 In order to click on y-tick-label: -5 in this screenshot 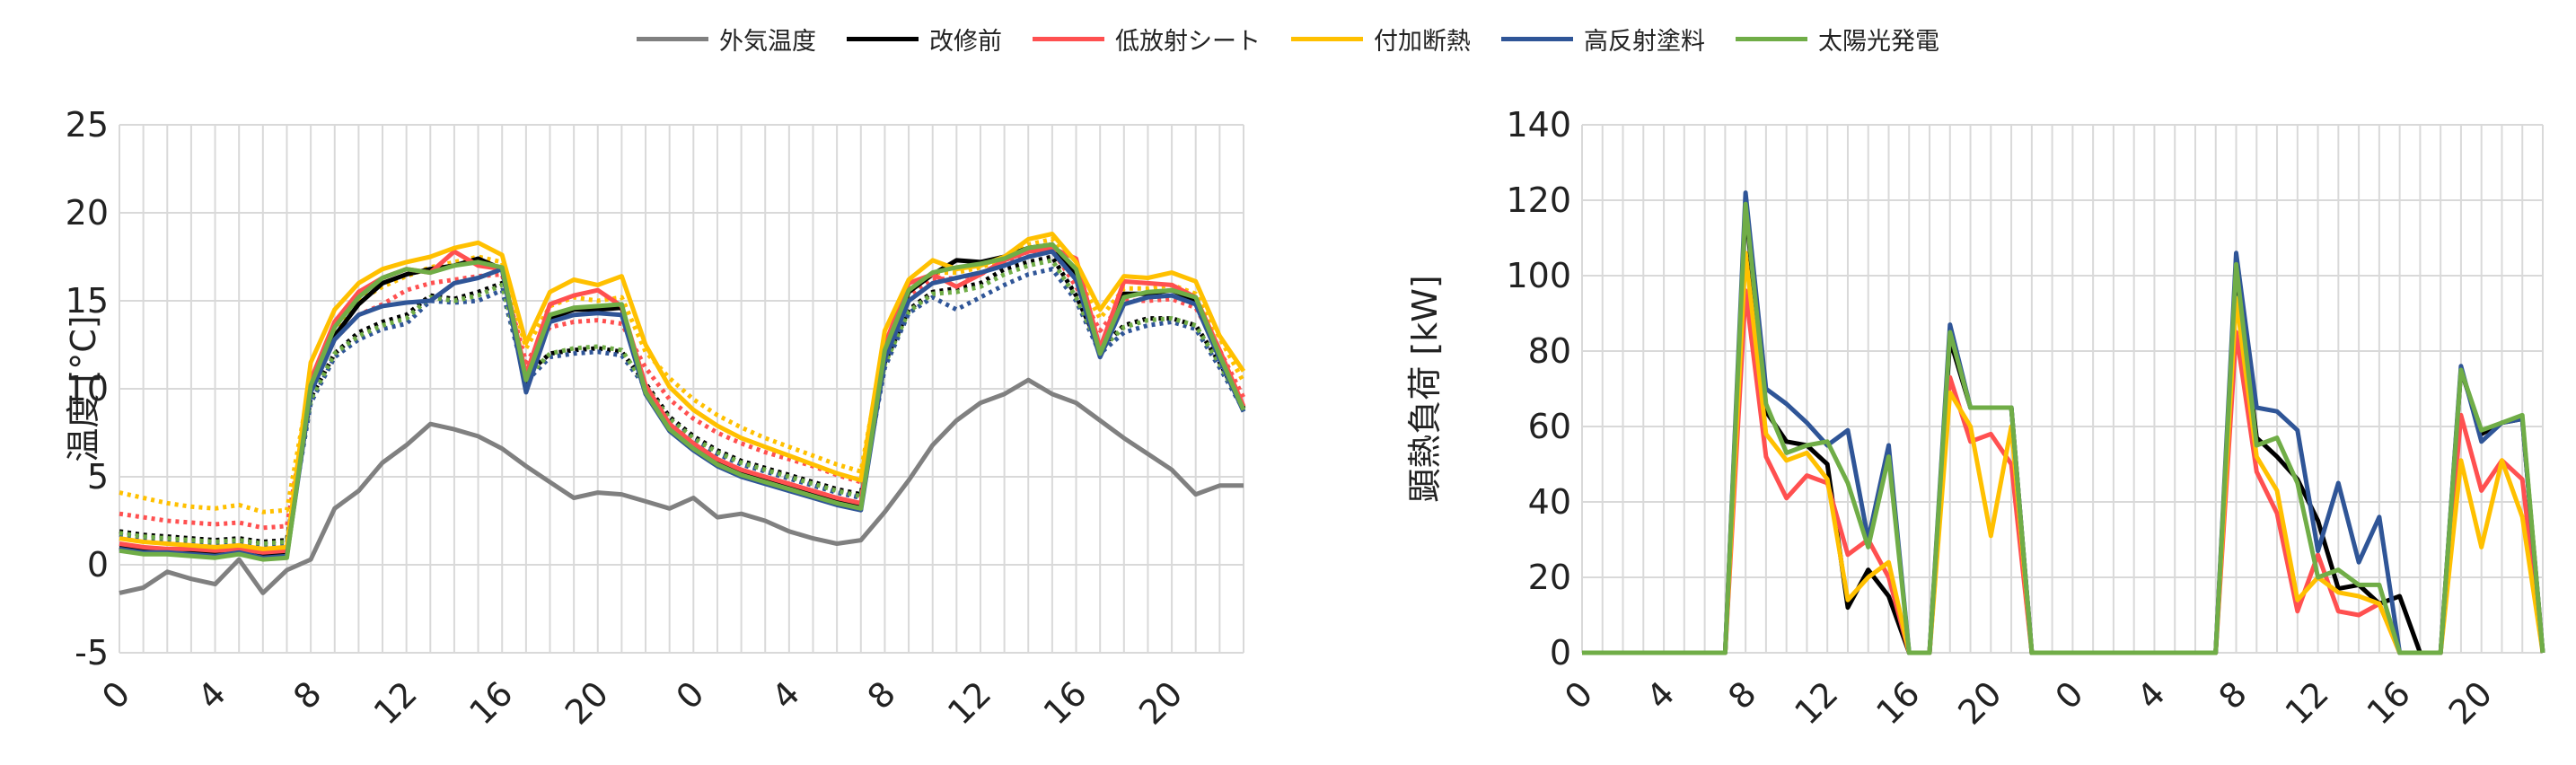, I will do `click(92, 653)`.